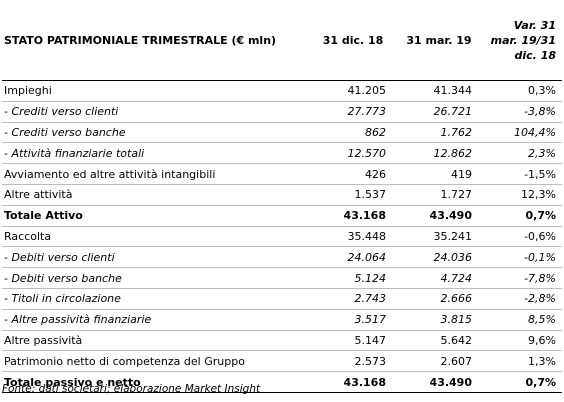  I want to click on header-label: STATO PATRIMONIALE TRIMESTRALE (€ mln), so click(140, 40).